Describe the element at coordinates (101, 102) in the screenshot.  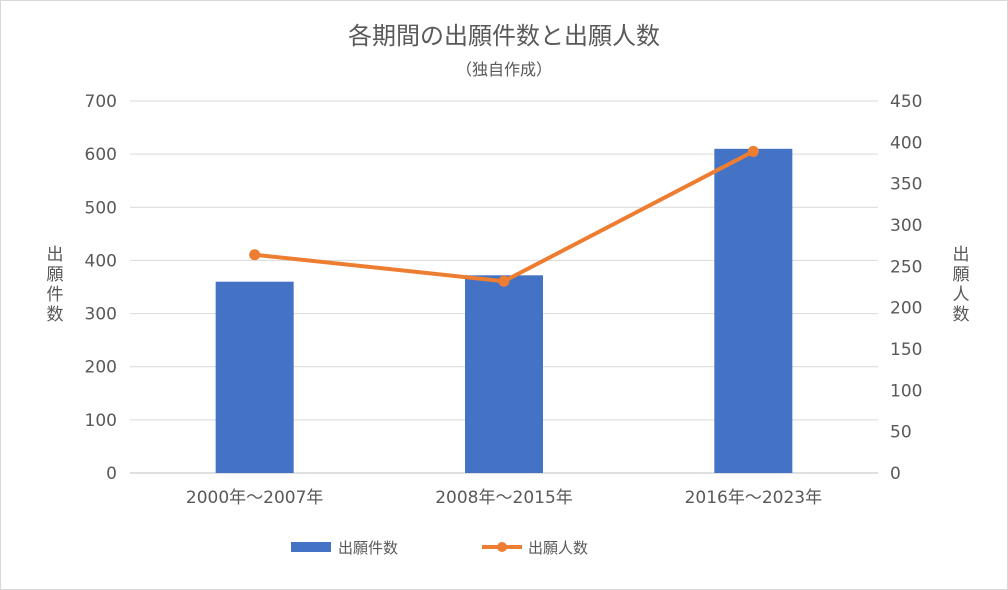
I see `left-tick-label: 700` at that location.